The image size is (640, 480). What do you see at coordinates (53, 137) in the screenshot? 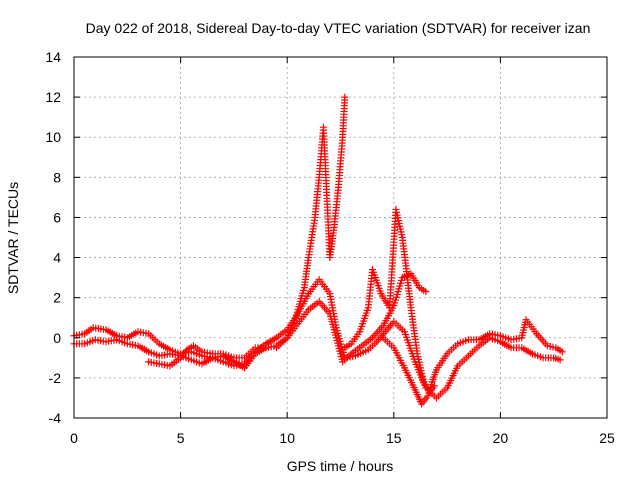
I see `y-tick-label: 10` at bounding box center [53, 137].